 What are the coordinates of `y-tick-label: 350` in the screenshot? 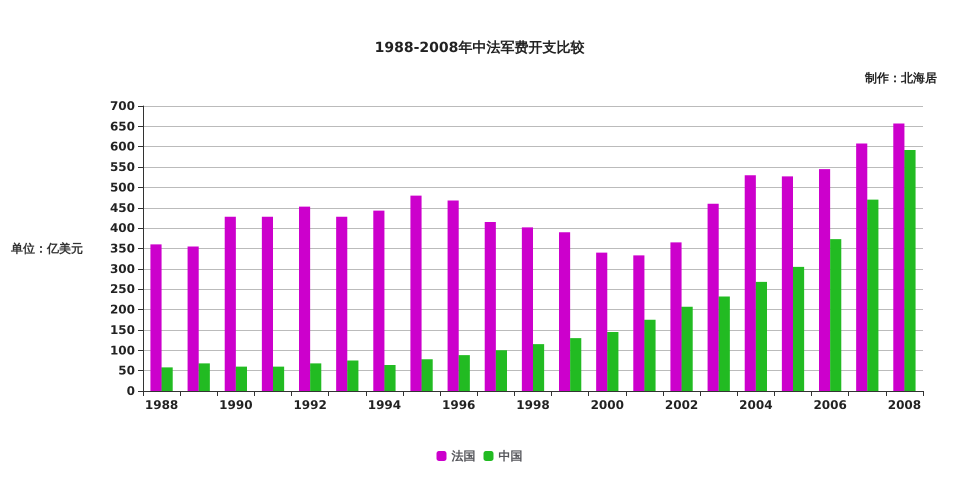 It's located at (122, 249).